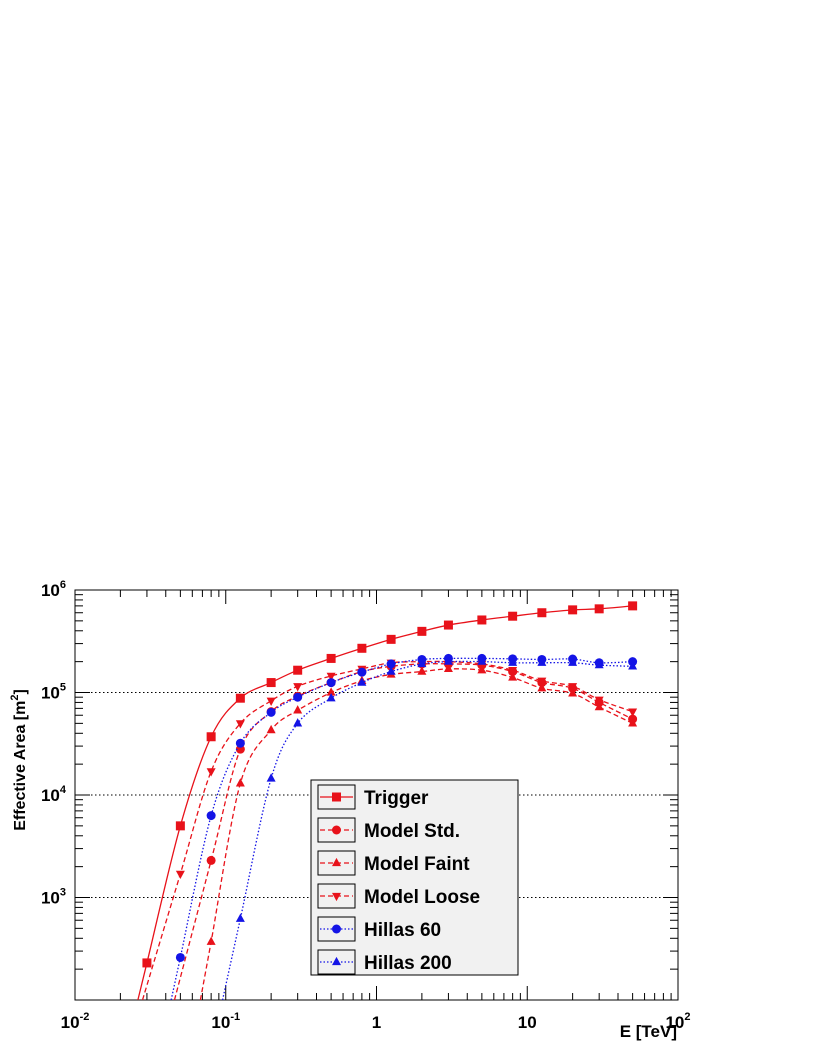 This screenshot has width=814, height=1053. What do you see at coordinates (85, 1017) in the screenshot?
I see `x-tick-label-exp: -2` at bounding box center [85, 1017].